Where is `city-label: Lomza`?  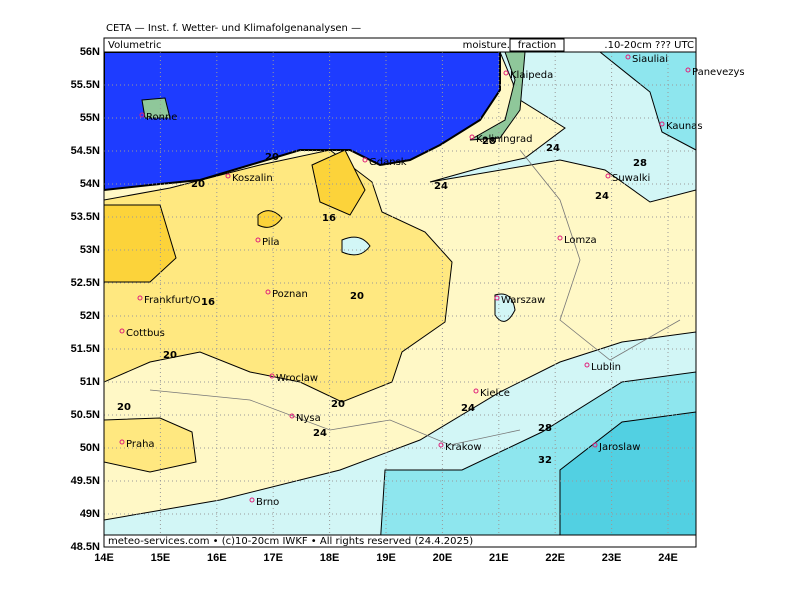
city-label: Lomza is located at coordinates (580, 240).